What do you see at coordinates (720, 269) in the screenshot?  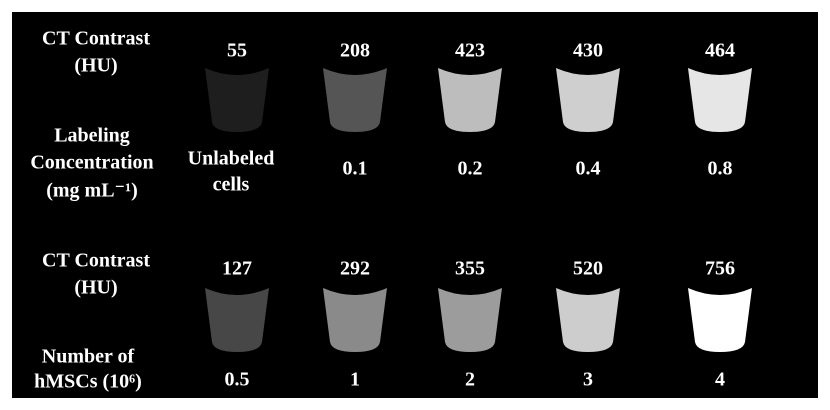 I see `contrast-value: 756` at bounding box center [720, 269].